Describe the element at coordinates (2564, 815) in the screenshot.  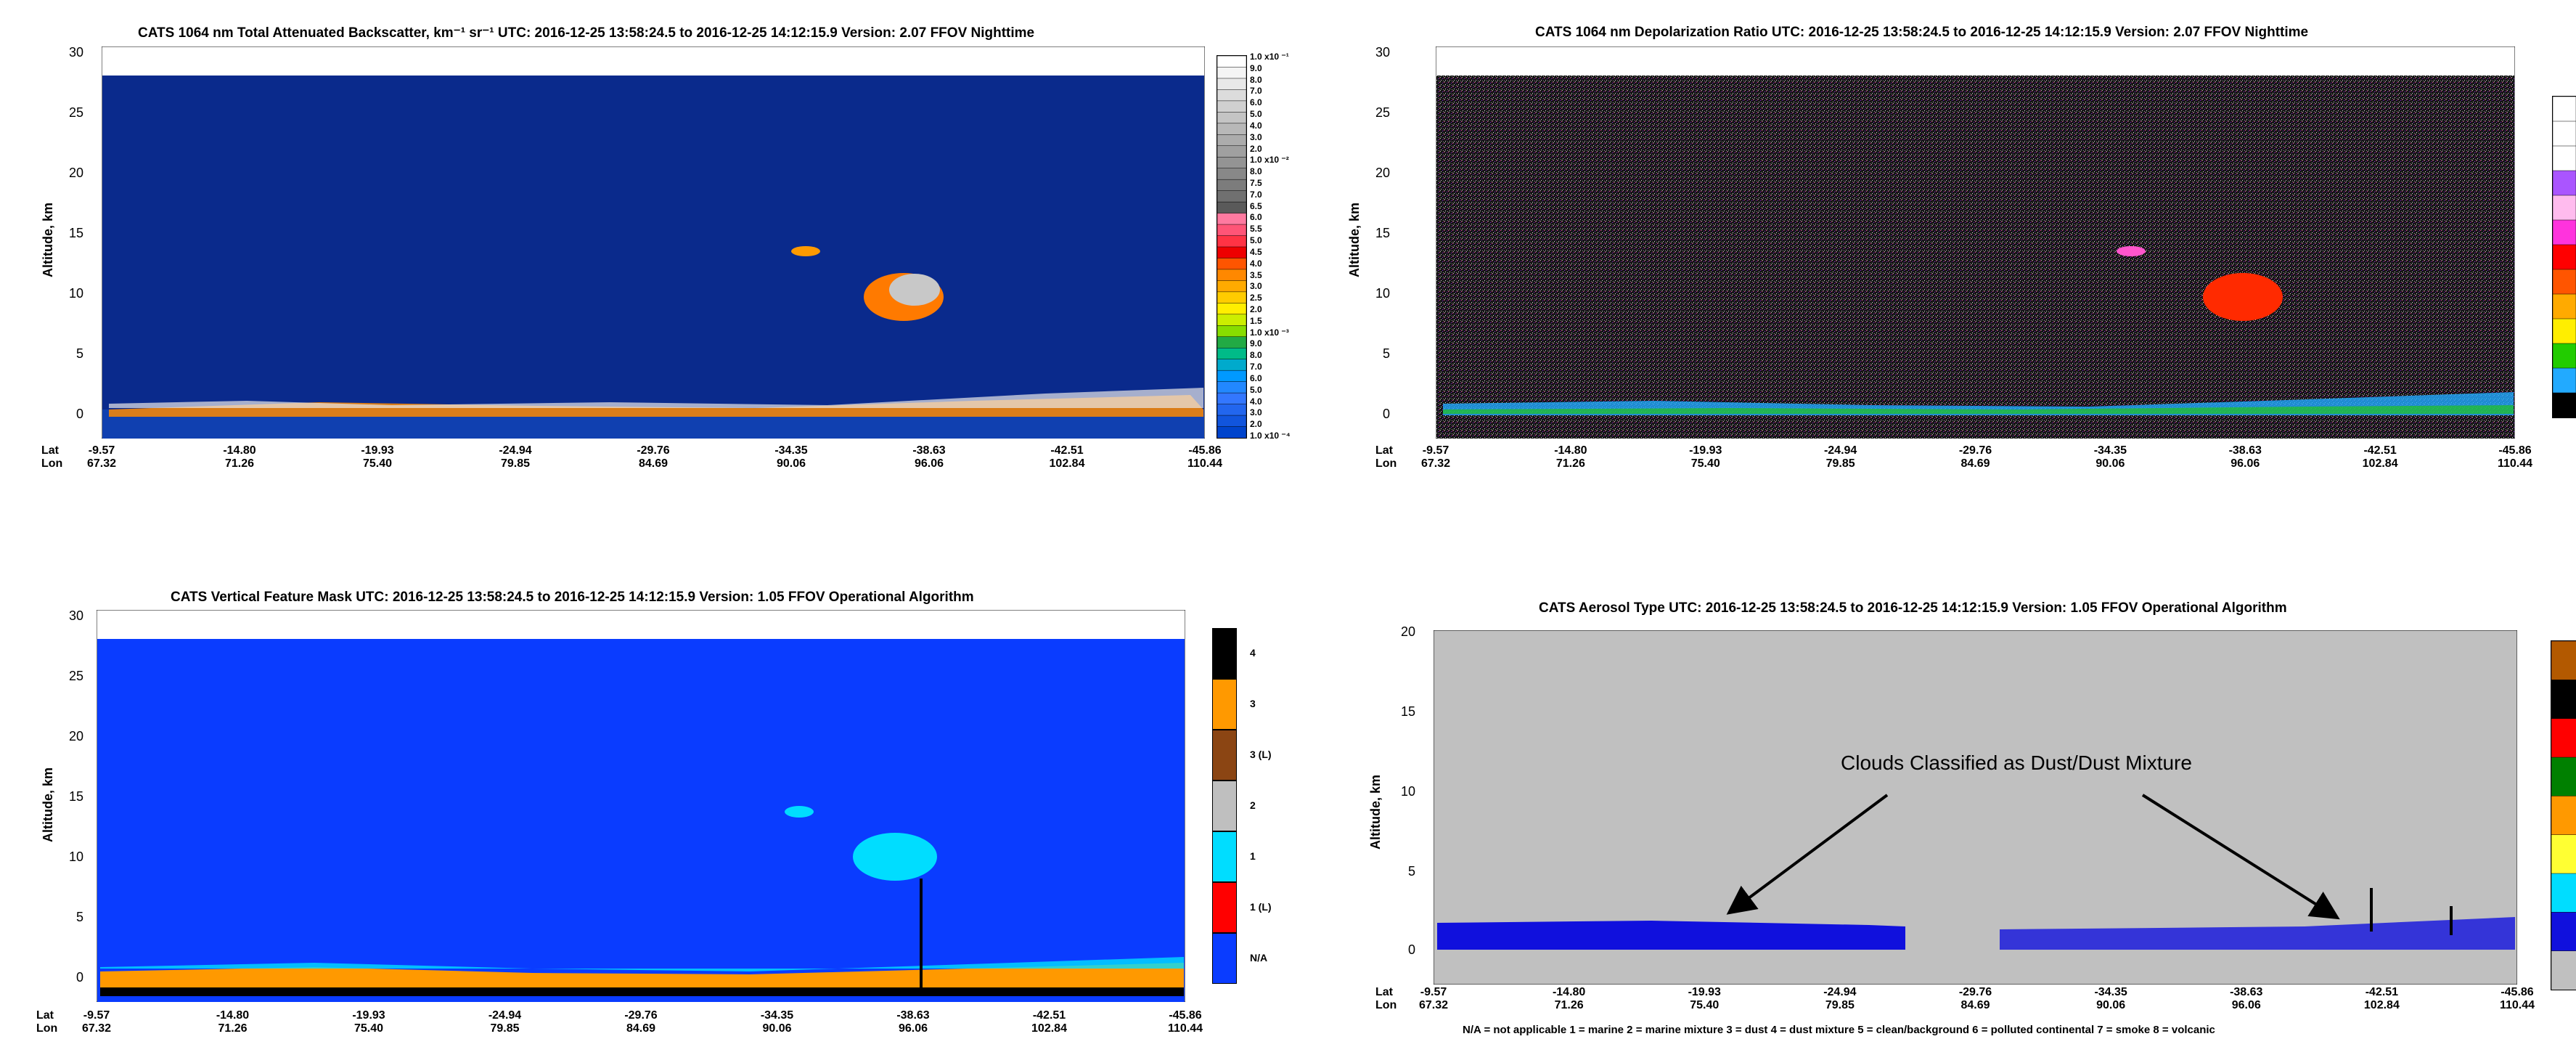
I see `colorbar` at that location.